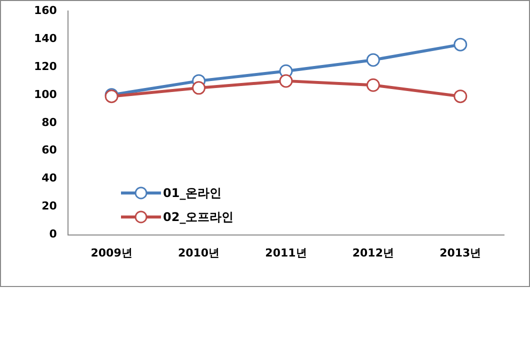 This screenshot has height=343, width=530. What do you see at coordinates (46, 94) in the screenshot?
I see `y-tick-label: 100` at bounding box center [46, 94].